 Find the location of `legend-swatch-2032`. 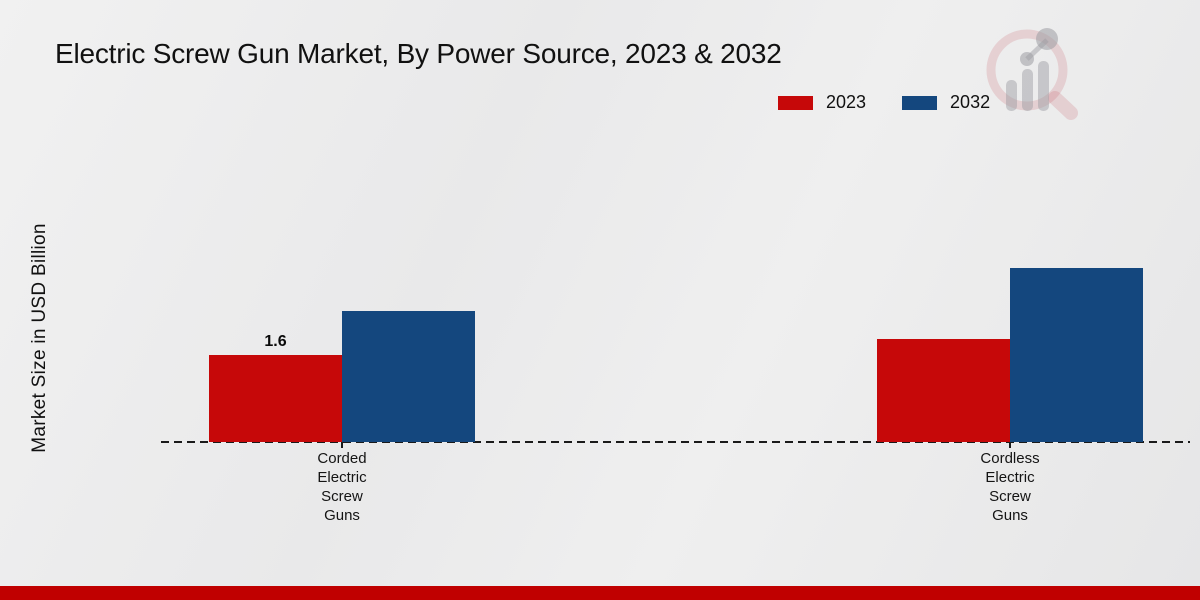

legend-swatch-2032 is located at coordinates (920, 102).